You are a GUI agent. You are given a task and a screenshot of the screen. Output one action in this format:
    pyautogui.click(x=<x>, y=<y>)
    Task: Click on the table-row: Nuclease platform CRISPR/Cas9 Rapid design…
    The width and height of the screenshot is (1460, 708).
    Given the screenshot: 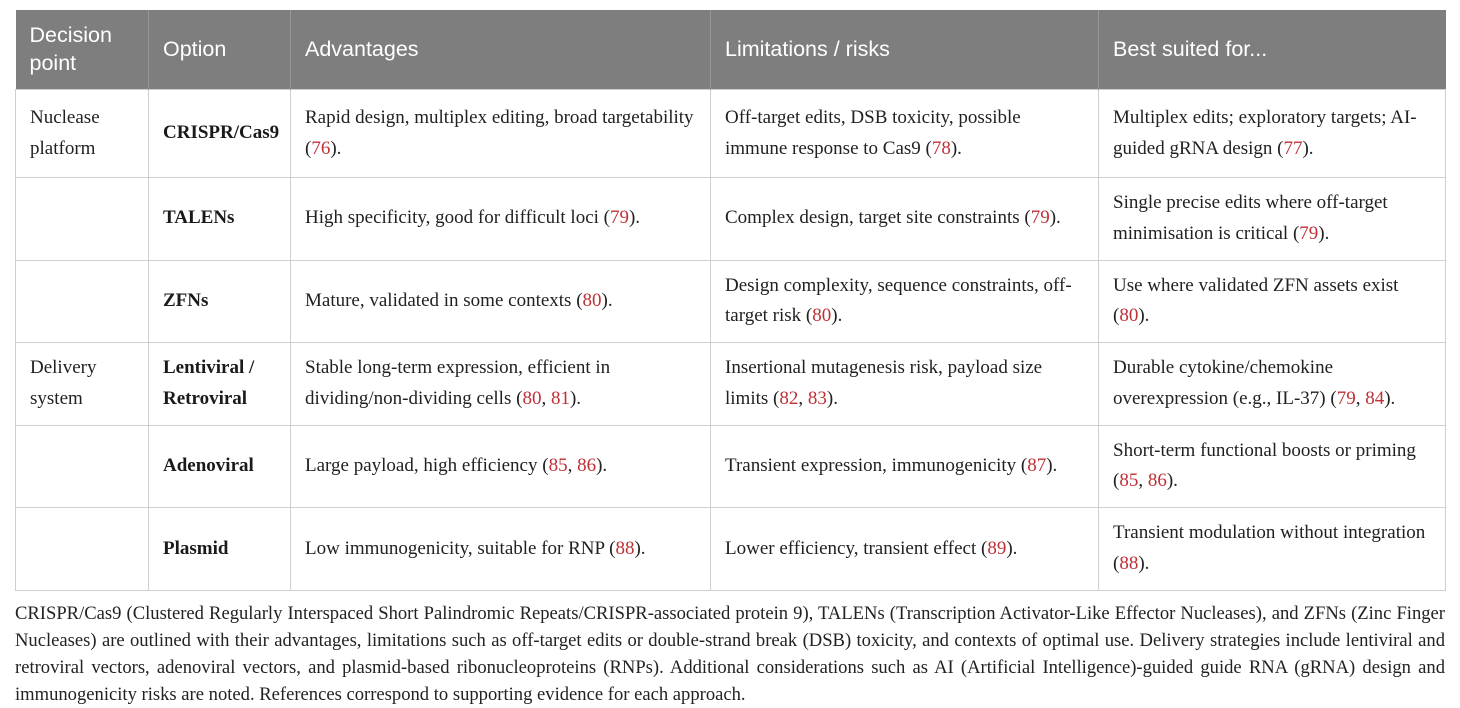 What is the action you would take?
    pyautogui.click(x=730, y=134)
    